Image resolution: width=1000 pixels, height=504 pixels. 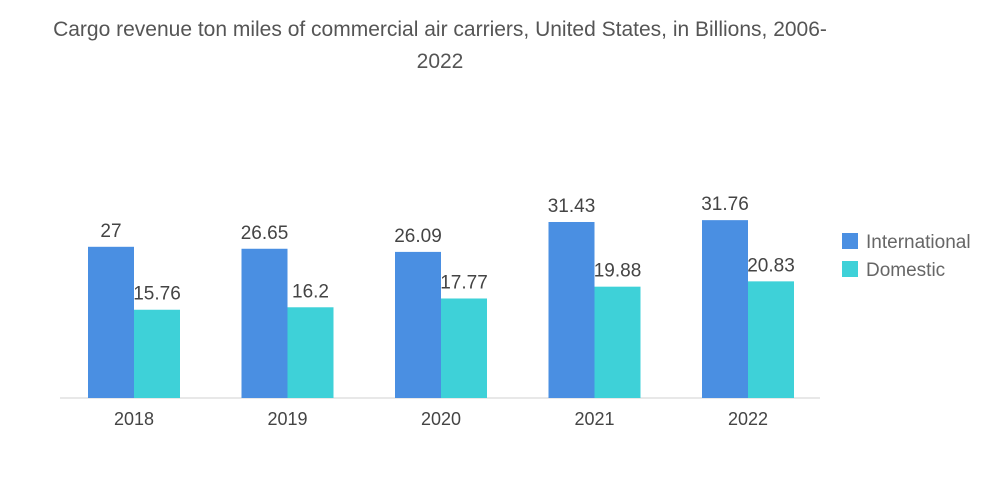 I want to click on x-tick-label-2020: 2020, so click(x=441, y=419).